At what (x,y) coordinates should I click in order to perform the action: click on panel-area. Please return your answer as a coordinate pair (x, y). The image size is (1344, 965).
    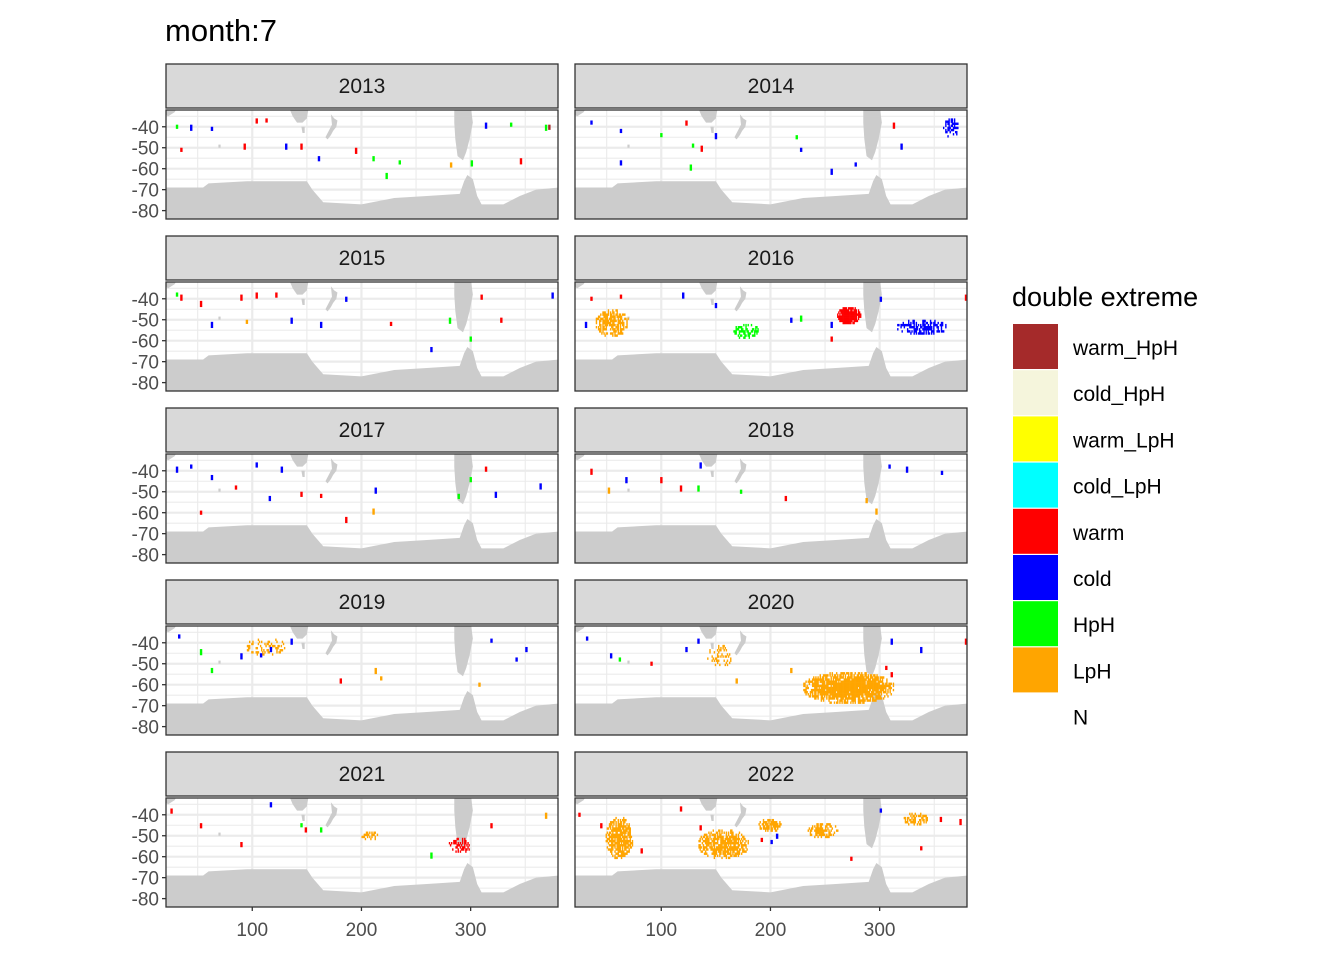
    Looking at the image, I should click on (771, 680).